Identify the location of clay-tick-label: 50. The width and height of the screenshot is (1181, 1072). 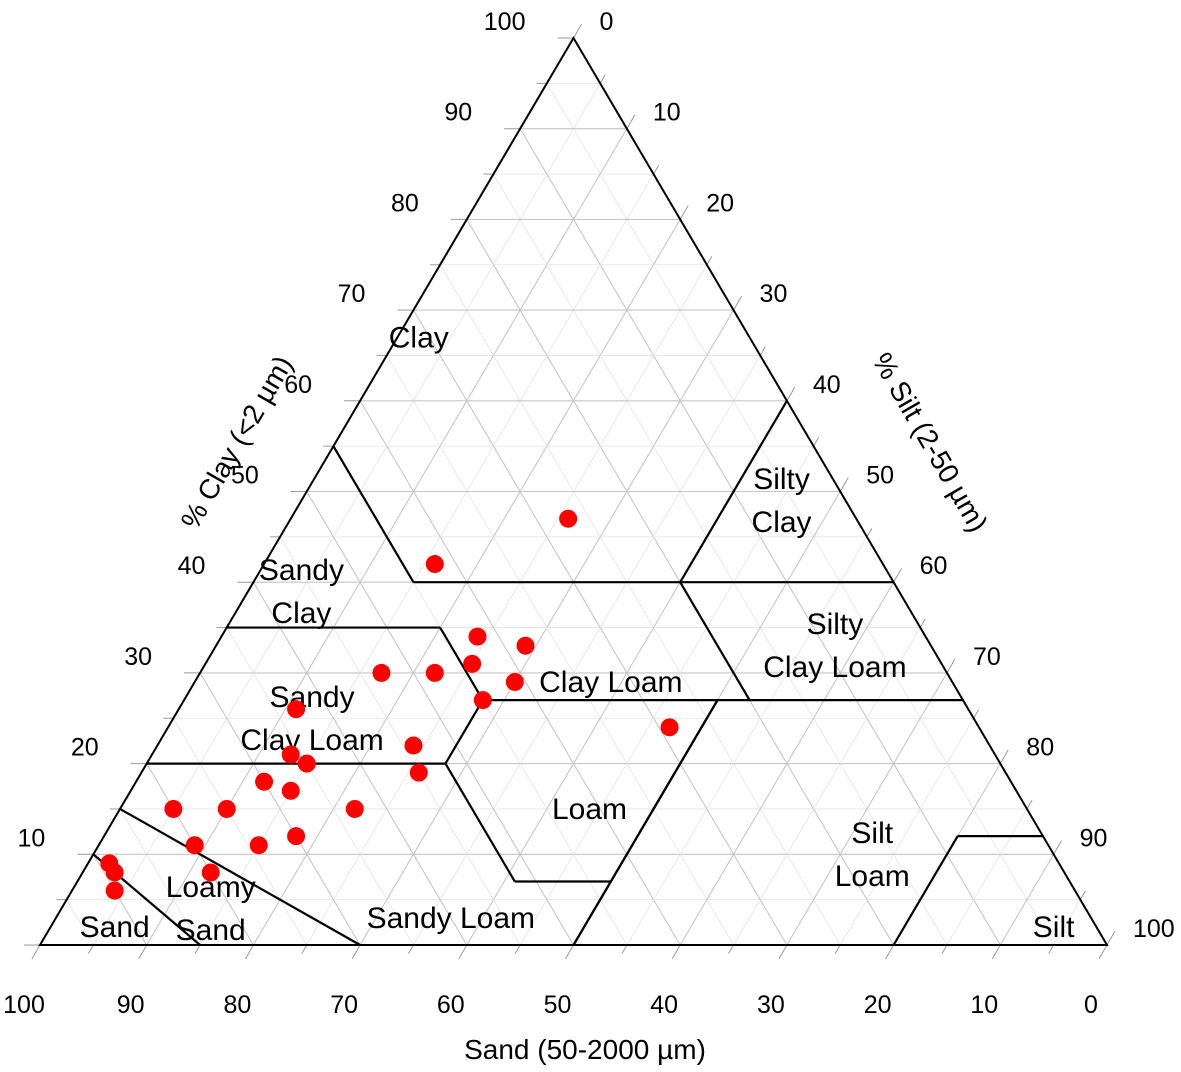
(245, 476).